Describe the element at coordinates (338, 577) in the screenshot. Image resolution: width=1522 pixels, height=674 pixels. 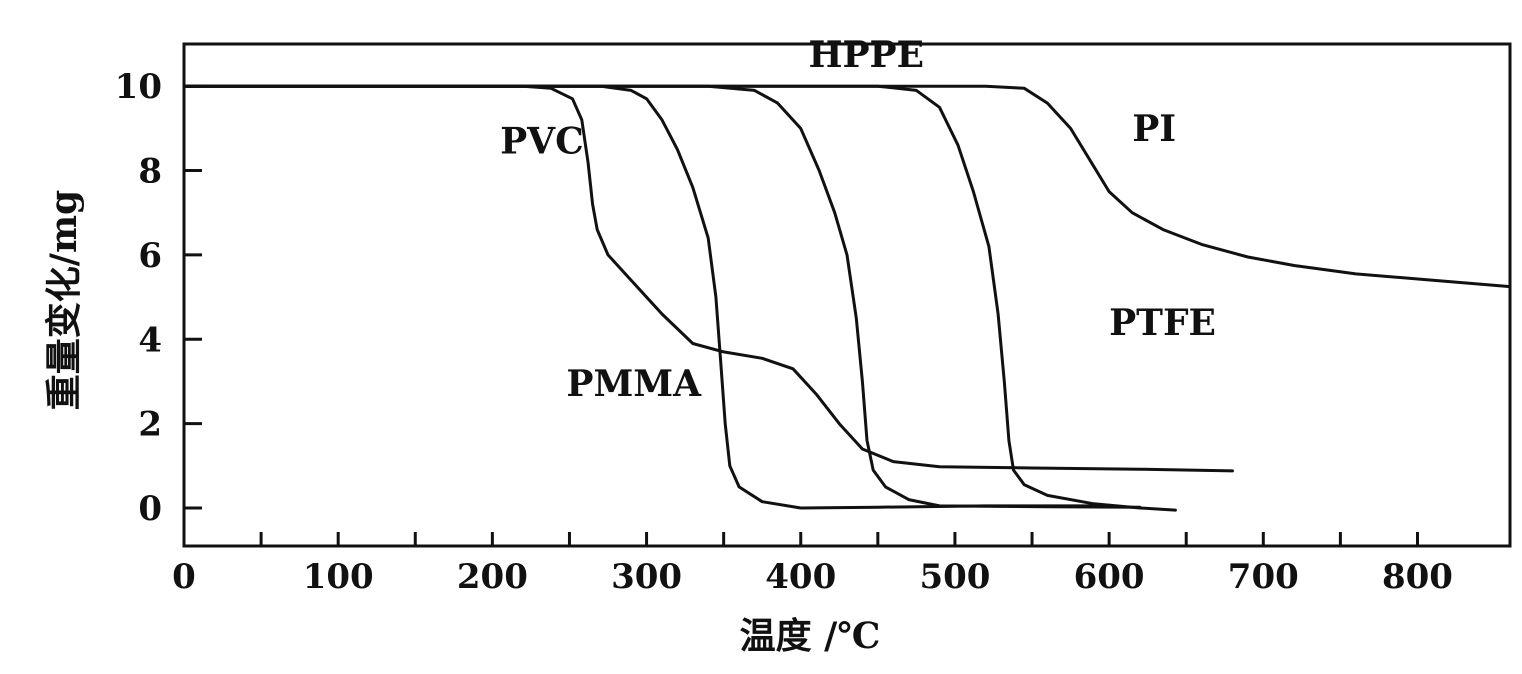
I see `x-tick-label: 100` at that location.